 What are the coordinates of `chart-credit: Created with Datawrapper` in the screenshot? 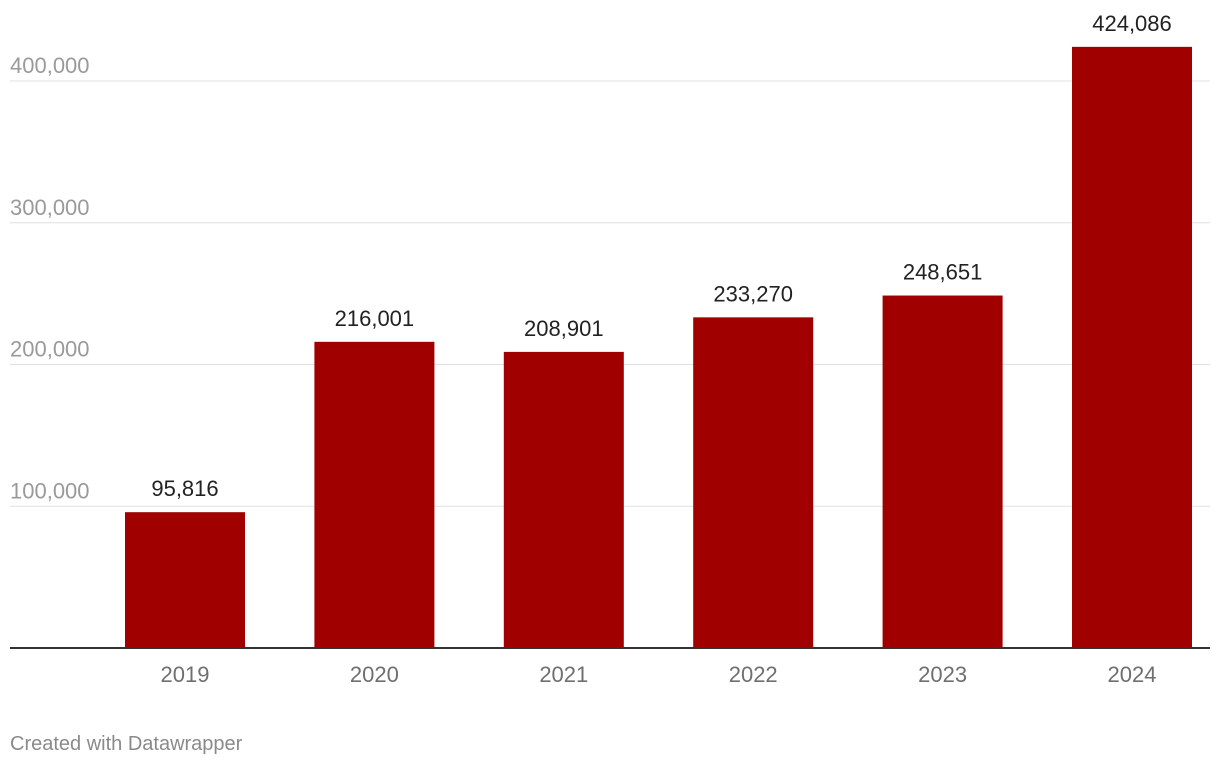 It's located at (126, 744).